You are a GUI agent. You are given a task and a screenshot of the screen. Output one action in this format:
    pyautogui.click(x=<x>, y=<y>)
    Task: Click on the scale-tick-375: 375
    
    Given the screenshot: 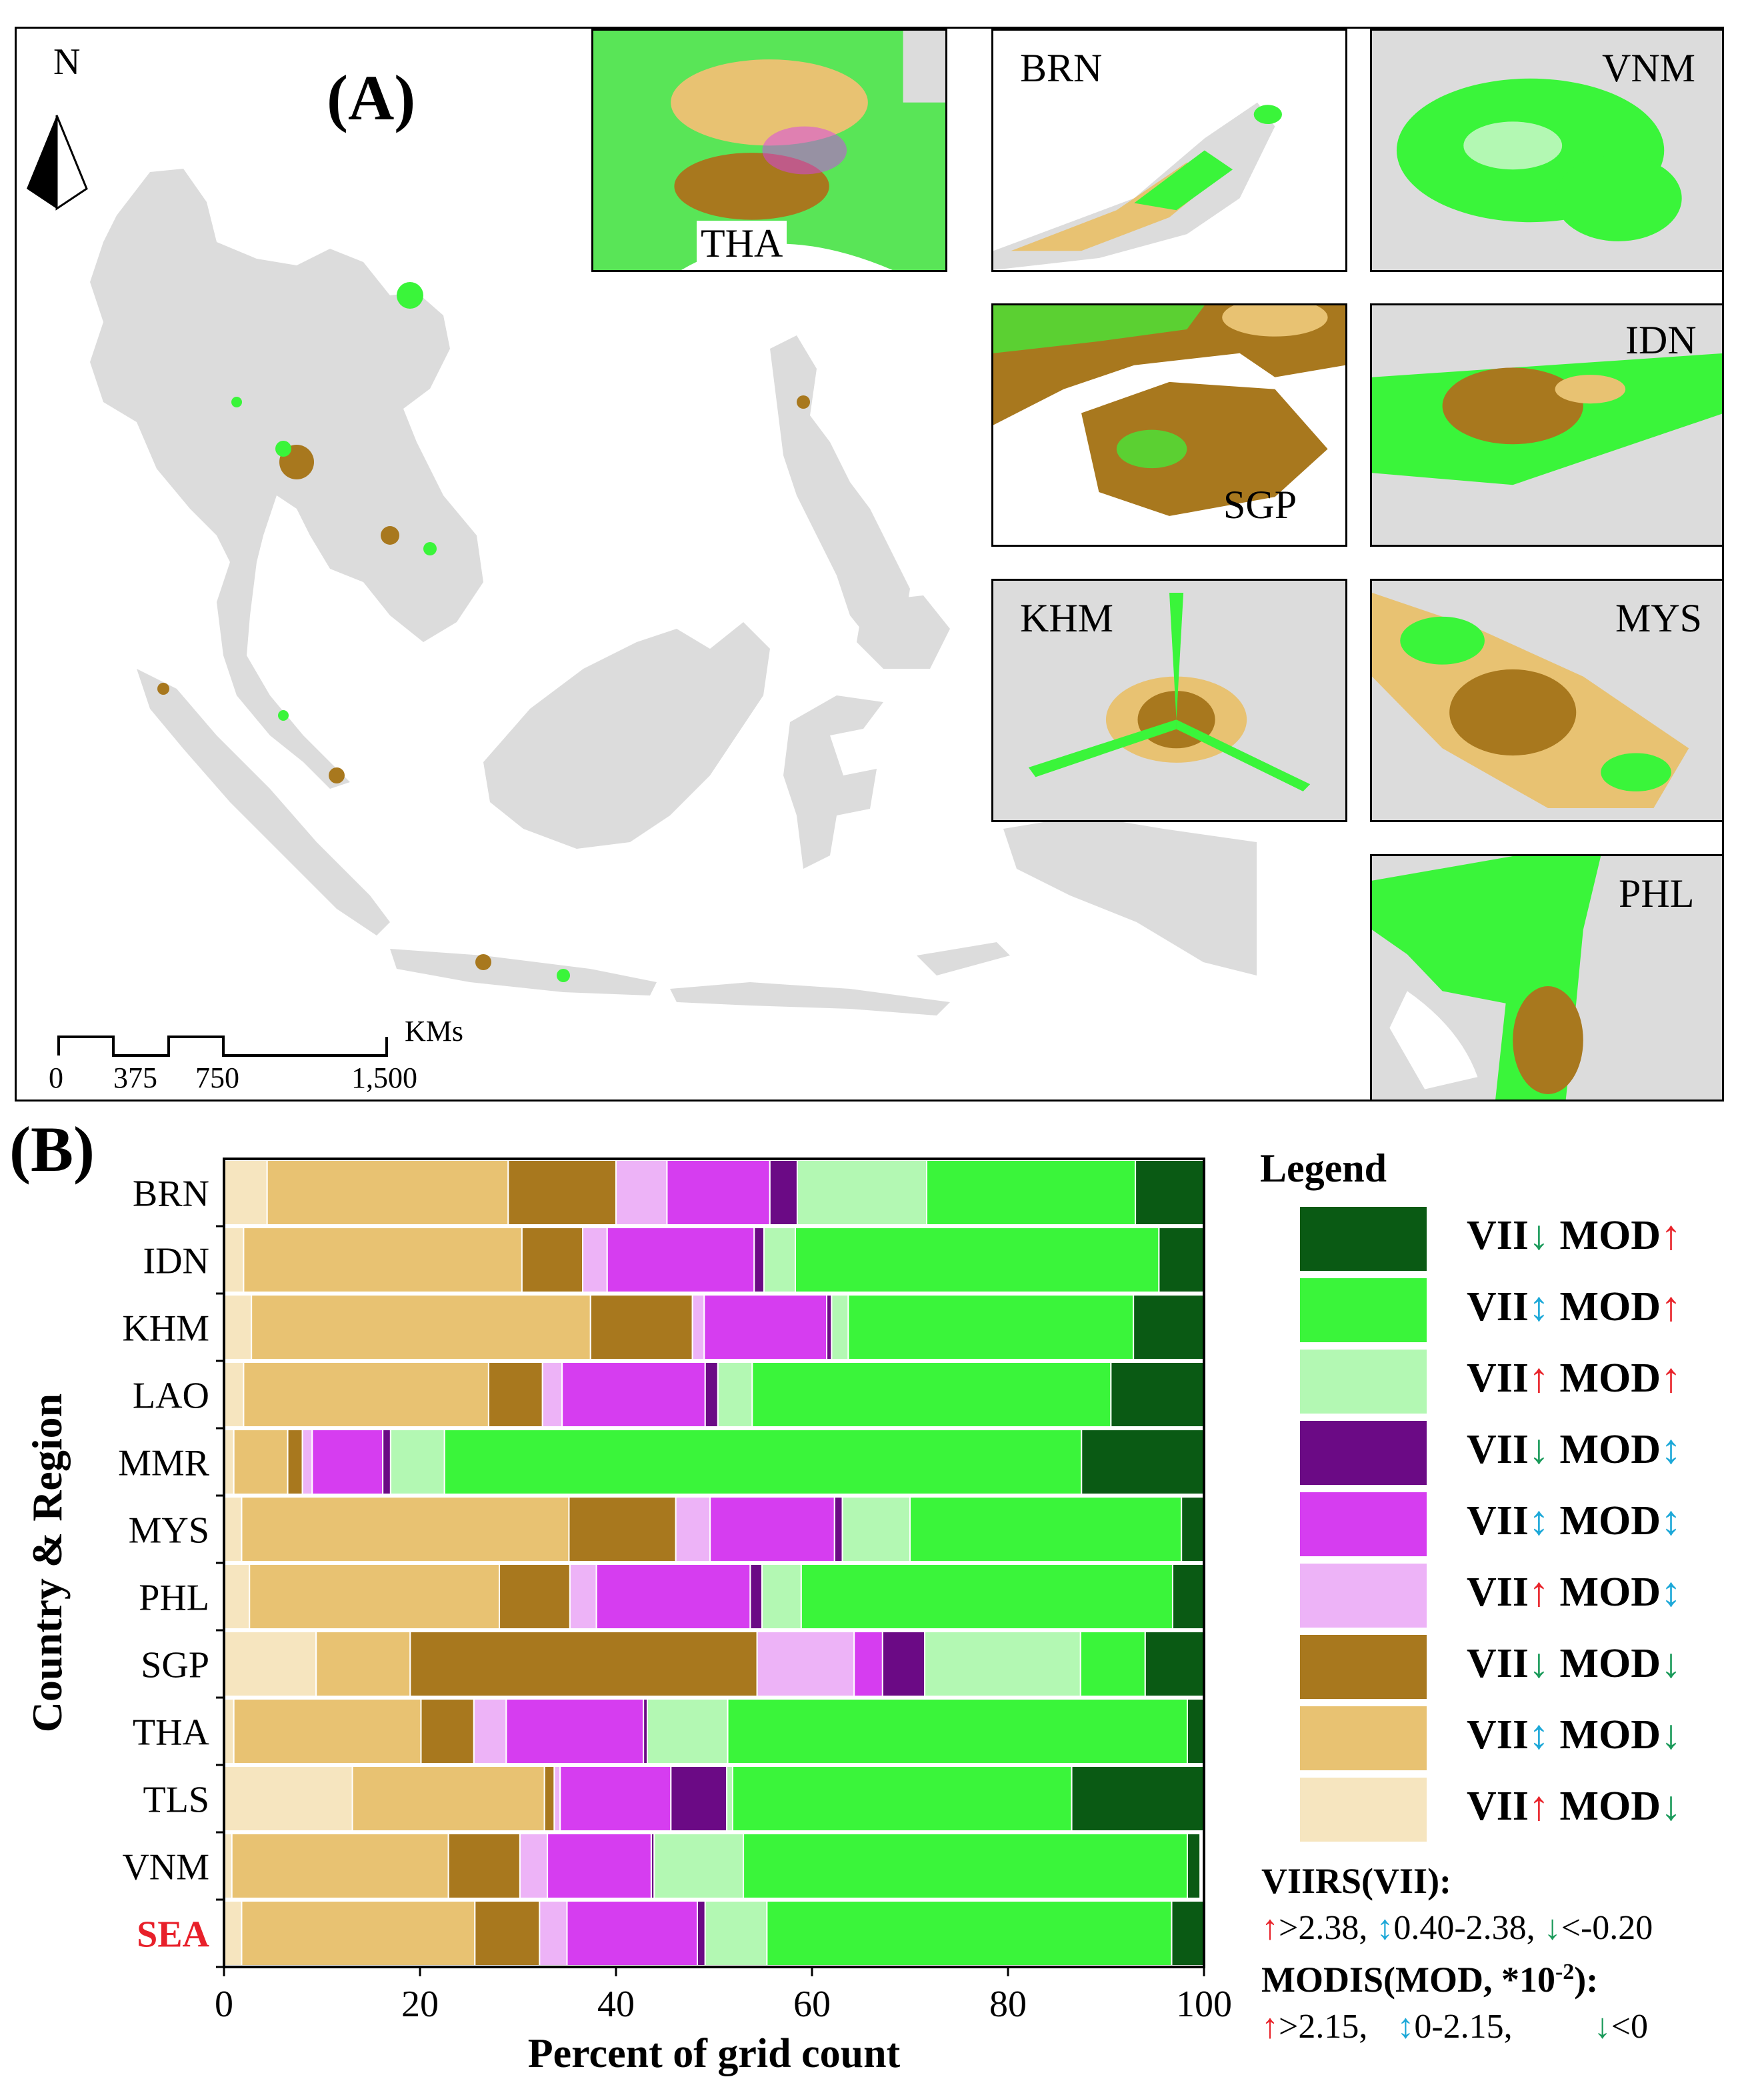 What is the action you would take?
    pyautogui.click(x=135, y=1078)
    